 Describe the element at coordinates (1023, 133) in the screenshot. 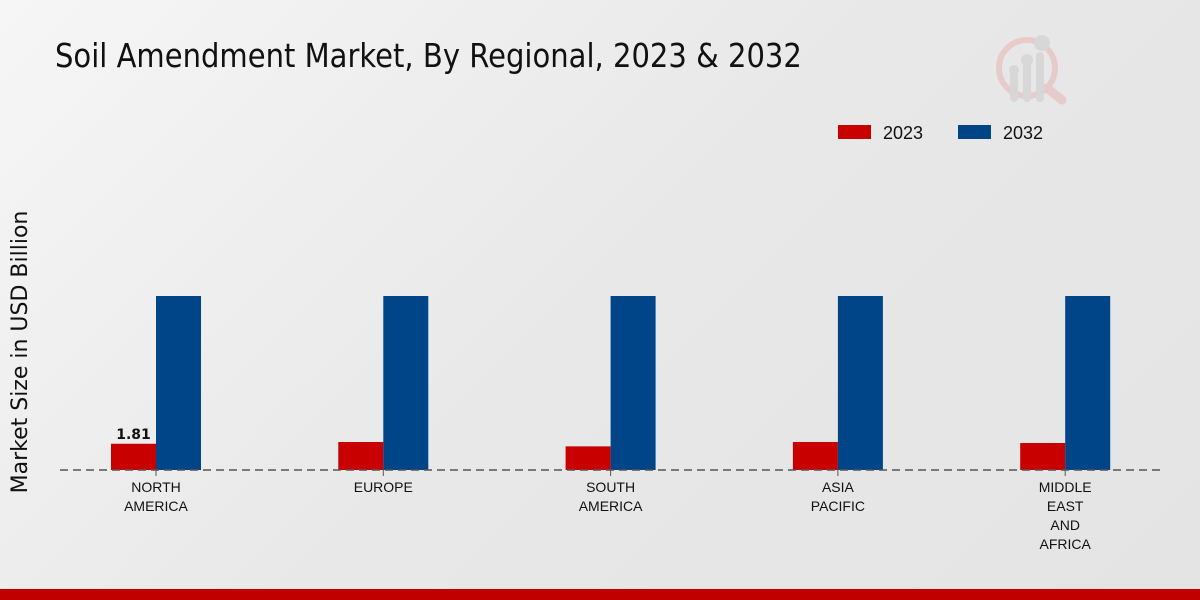

I see `legend-label-2032: 2032` at that location.